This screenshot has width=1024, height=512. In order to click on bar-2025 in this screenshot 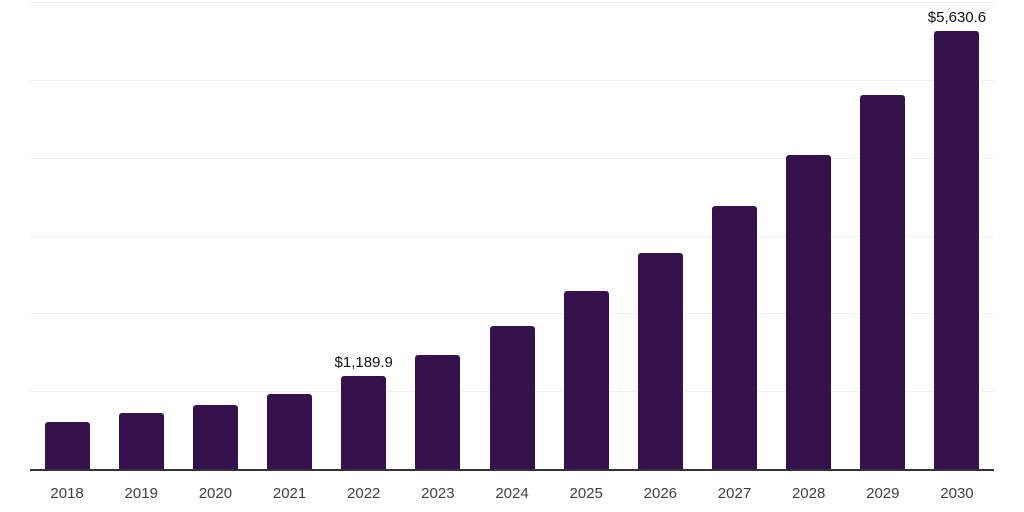, I will do `click(586, 379)`.